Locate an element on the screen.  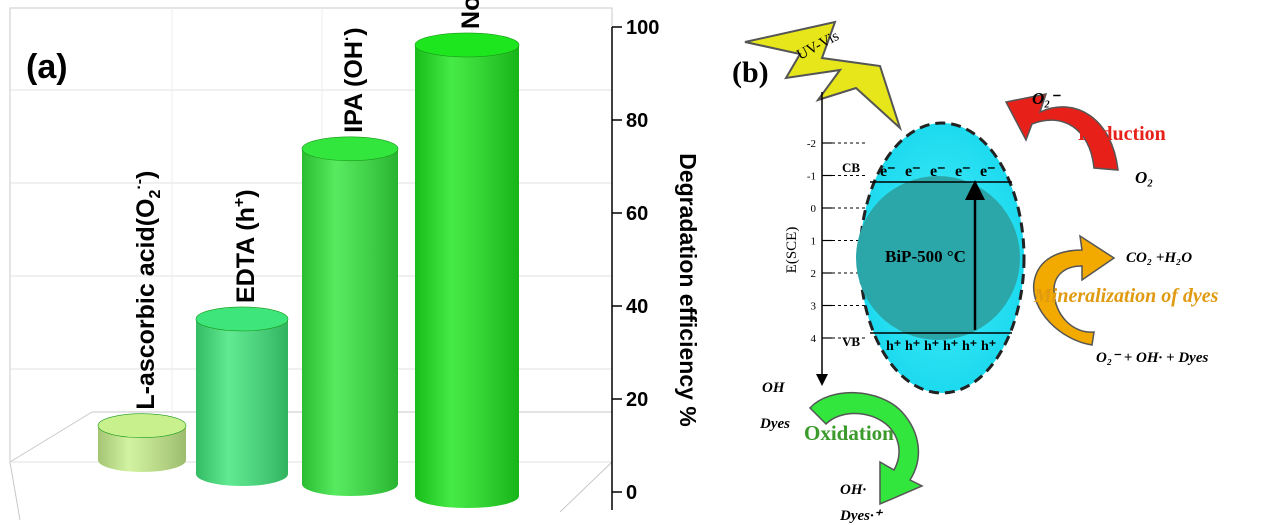
potential-tick-label: -1 is located at coordinates (811, 177).